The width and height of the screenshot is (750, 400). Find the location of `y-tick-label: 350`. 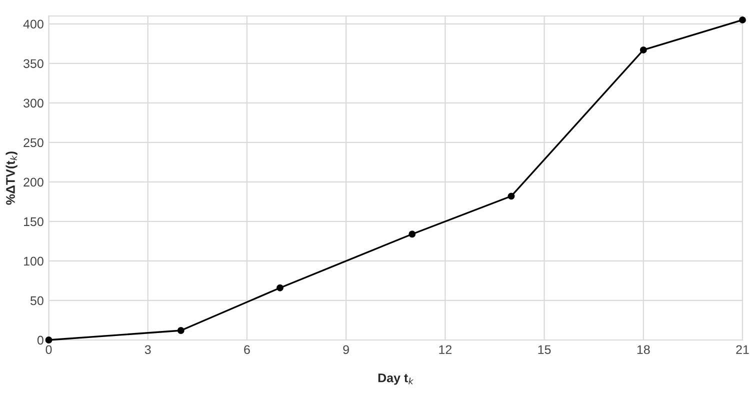

y-tick-label: 350 is located at coordinates (34, 63).